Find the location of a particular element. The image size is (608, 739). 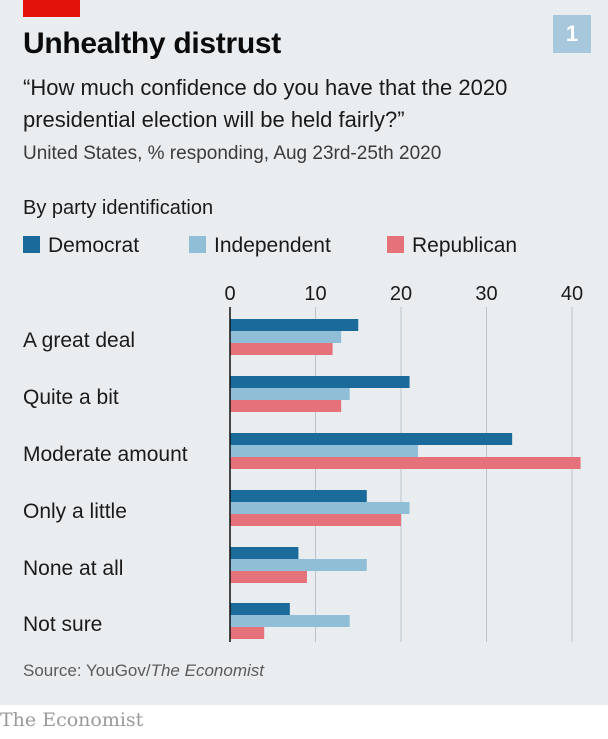

source-prefix: Source: YouGov/ is located at coordinates (87, 670).